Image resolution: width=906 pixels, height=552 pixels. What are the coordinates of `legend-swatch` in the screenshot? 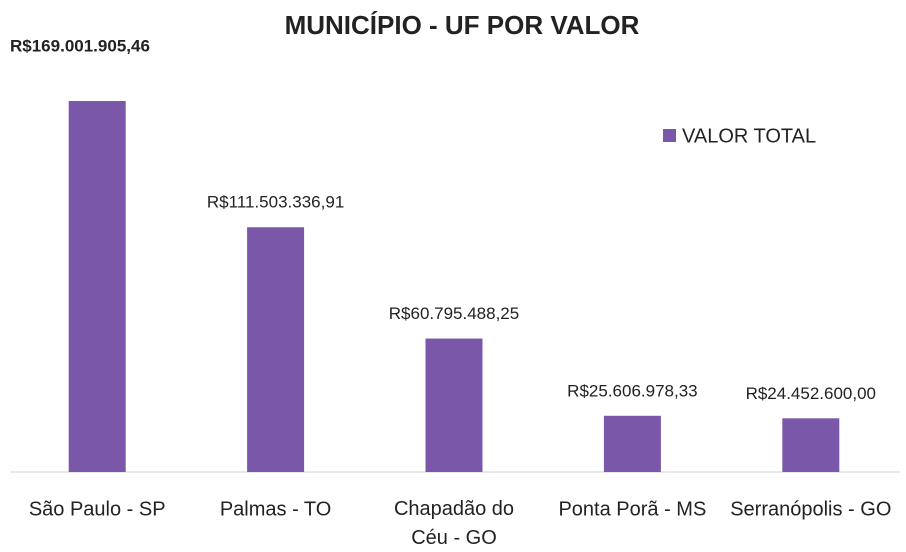 It's located at (669, 135).